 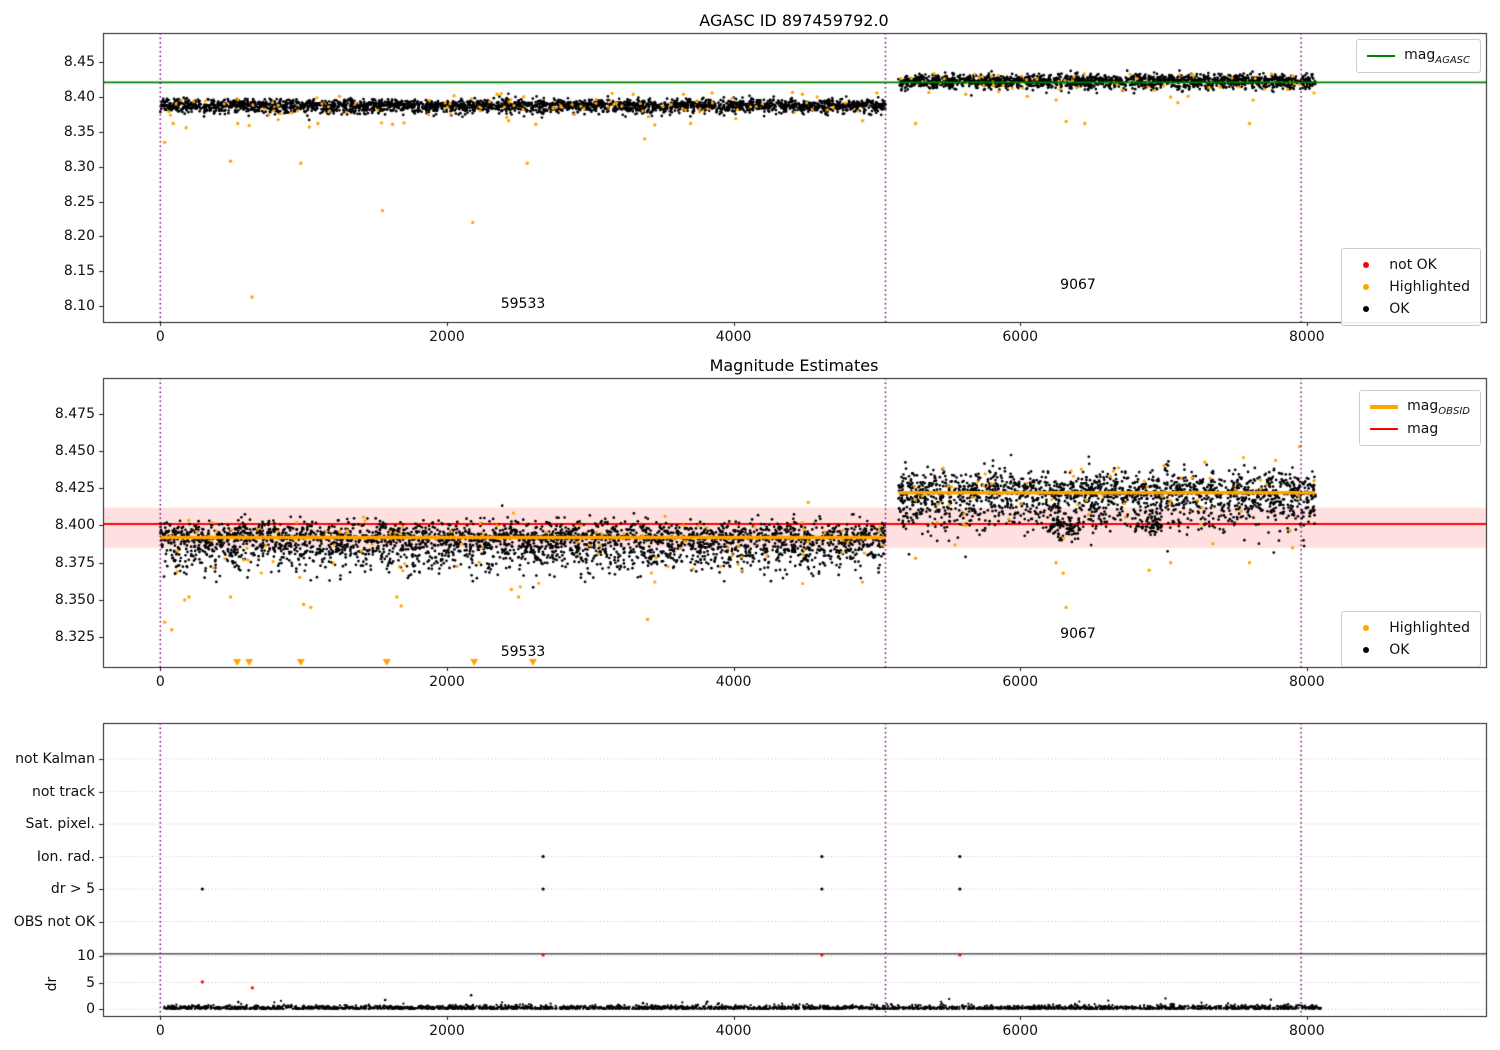 I want to click on flag-label-not-track: not track, so click(x=63, y=791).